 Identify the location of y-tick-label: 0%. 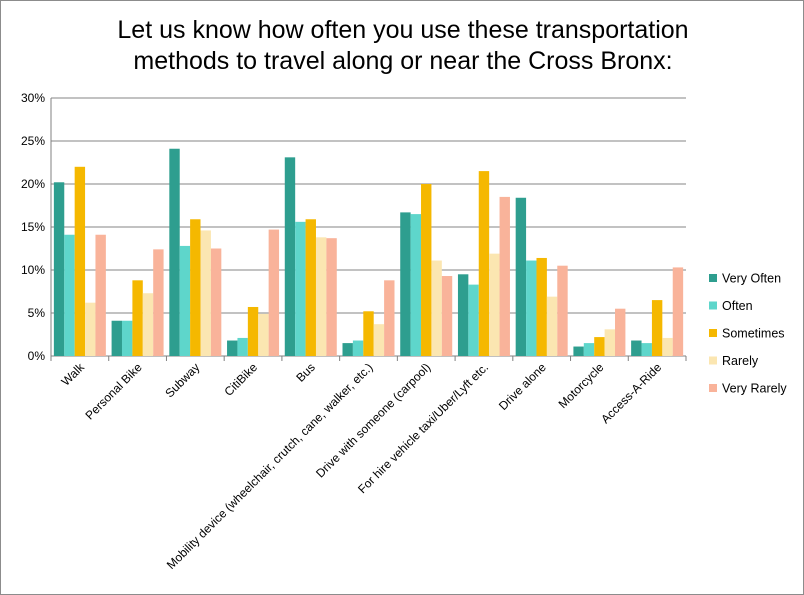
(37, 356).